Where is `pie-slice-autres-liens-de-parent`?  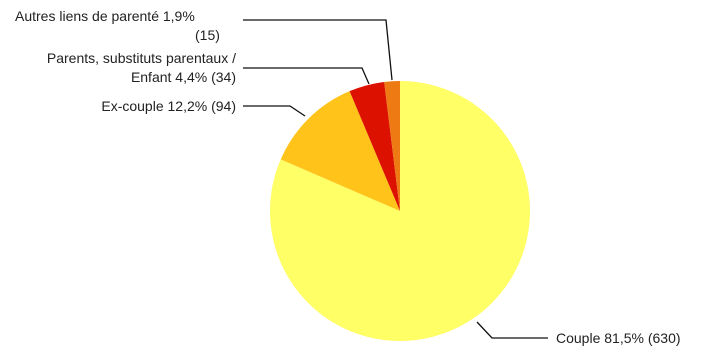 pie-slice-autres-liens-de-parent is located at coordinates (392, 146).